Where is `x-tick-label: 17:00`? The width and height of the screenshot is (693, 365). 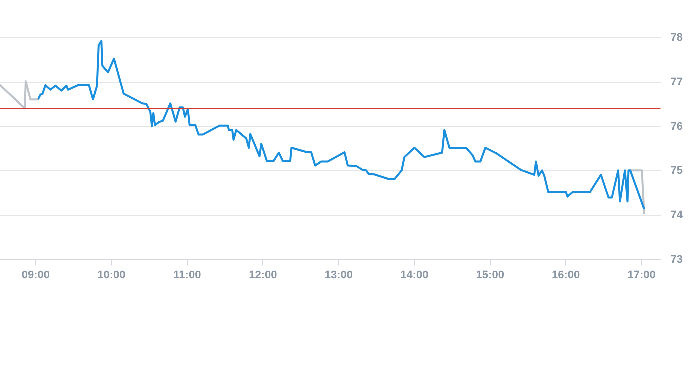 x-tick-label: 17:00 is located at coordinates (642, 275).